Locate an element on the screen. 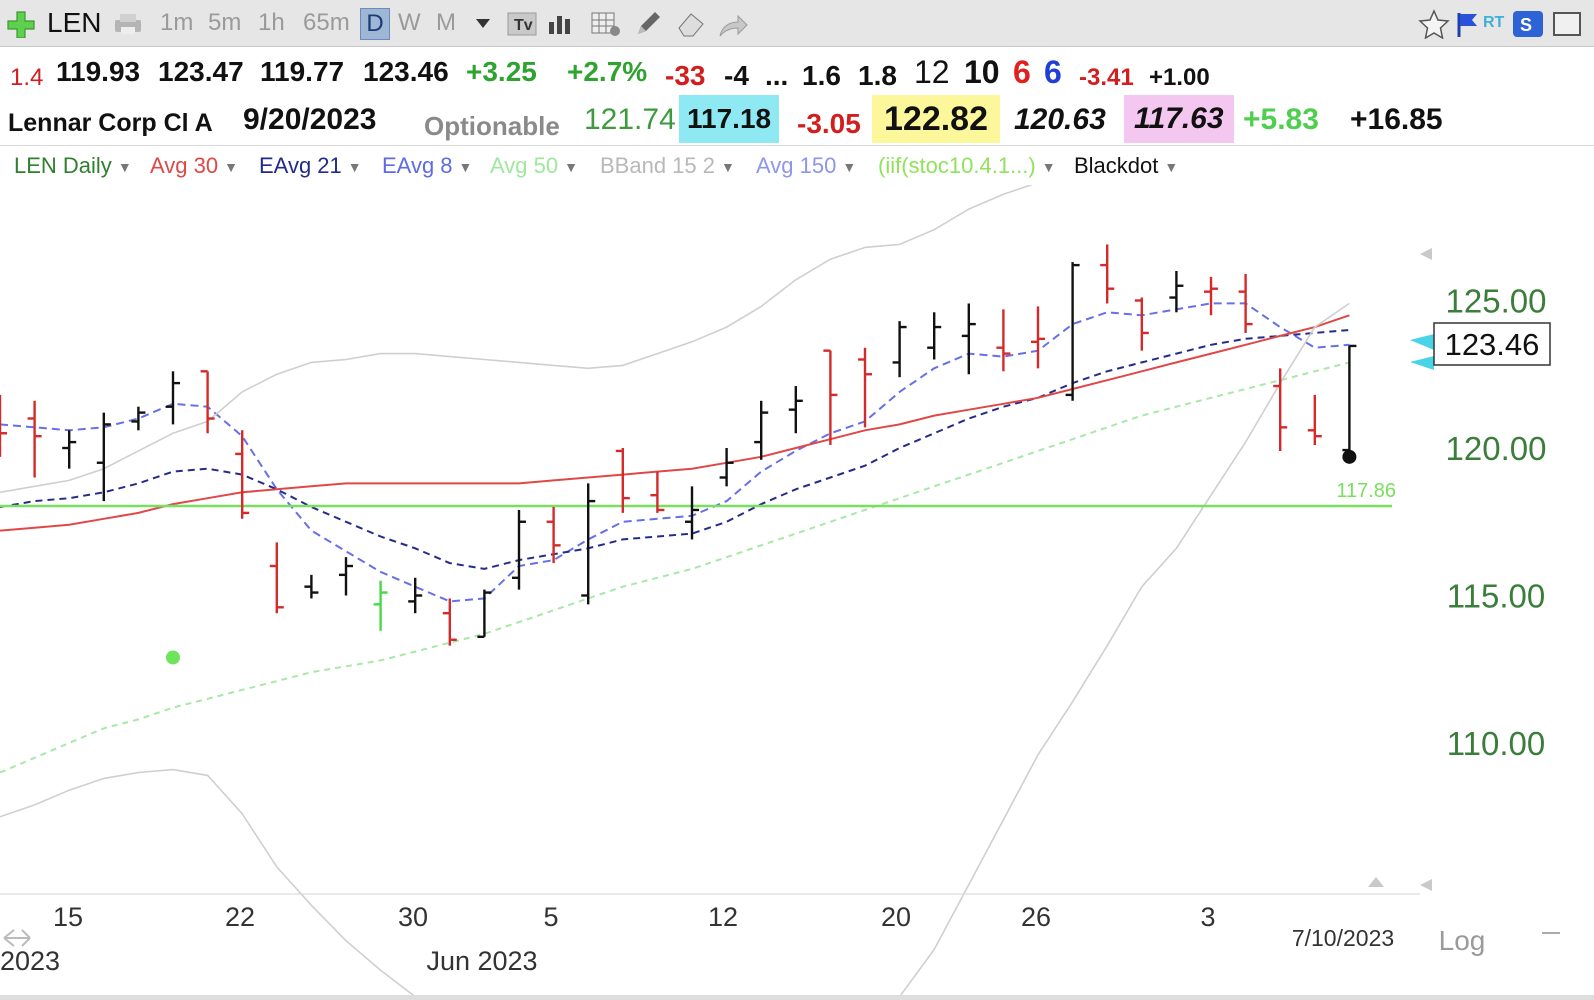  pencil-icon is located at coordinates (648, 24).